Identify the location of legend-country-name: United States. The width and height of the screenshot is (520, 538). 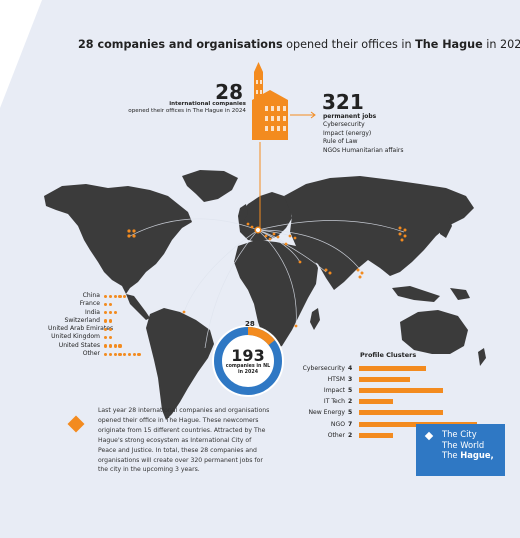
(79, 345).